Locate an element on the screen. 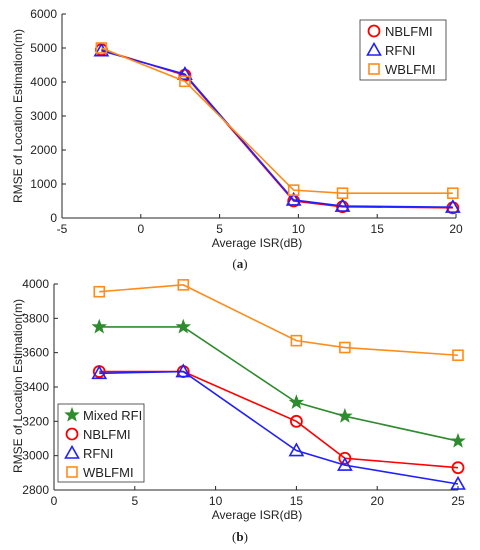 Image resolution: width=480 pixels, height=550 pixels. chart-b-x-axis-label: Average ISR(dB) is located at coordinates (257, 515).